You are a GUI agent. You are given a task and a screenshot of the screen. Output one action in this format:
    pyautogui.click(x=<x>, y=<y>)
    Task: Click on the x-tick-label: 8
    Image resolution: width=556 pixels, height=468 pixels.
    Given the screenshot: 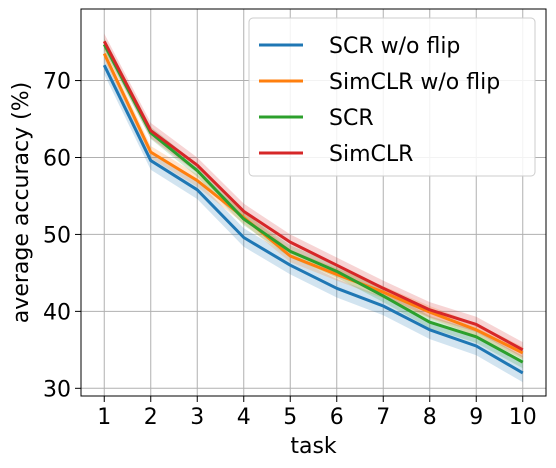 What is the action you would take?
    pyautogui.click(x=430, y=417)
    